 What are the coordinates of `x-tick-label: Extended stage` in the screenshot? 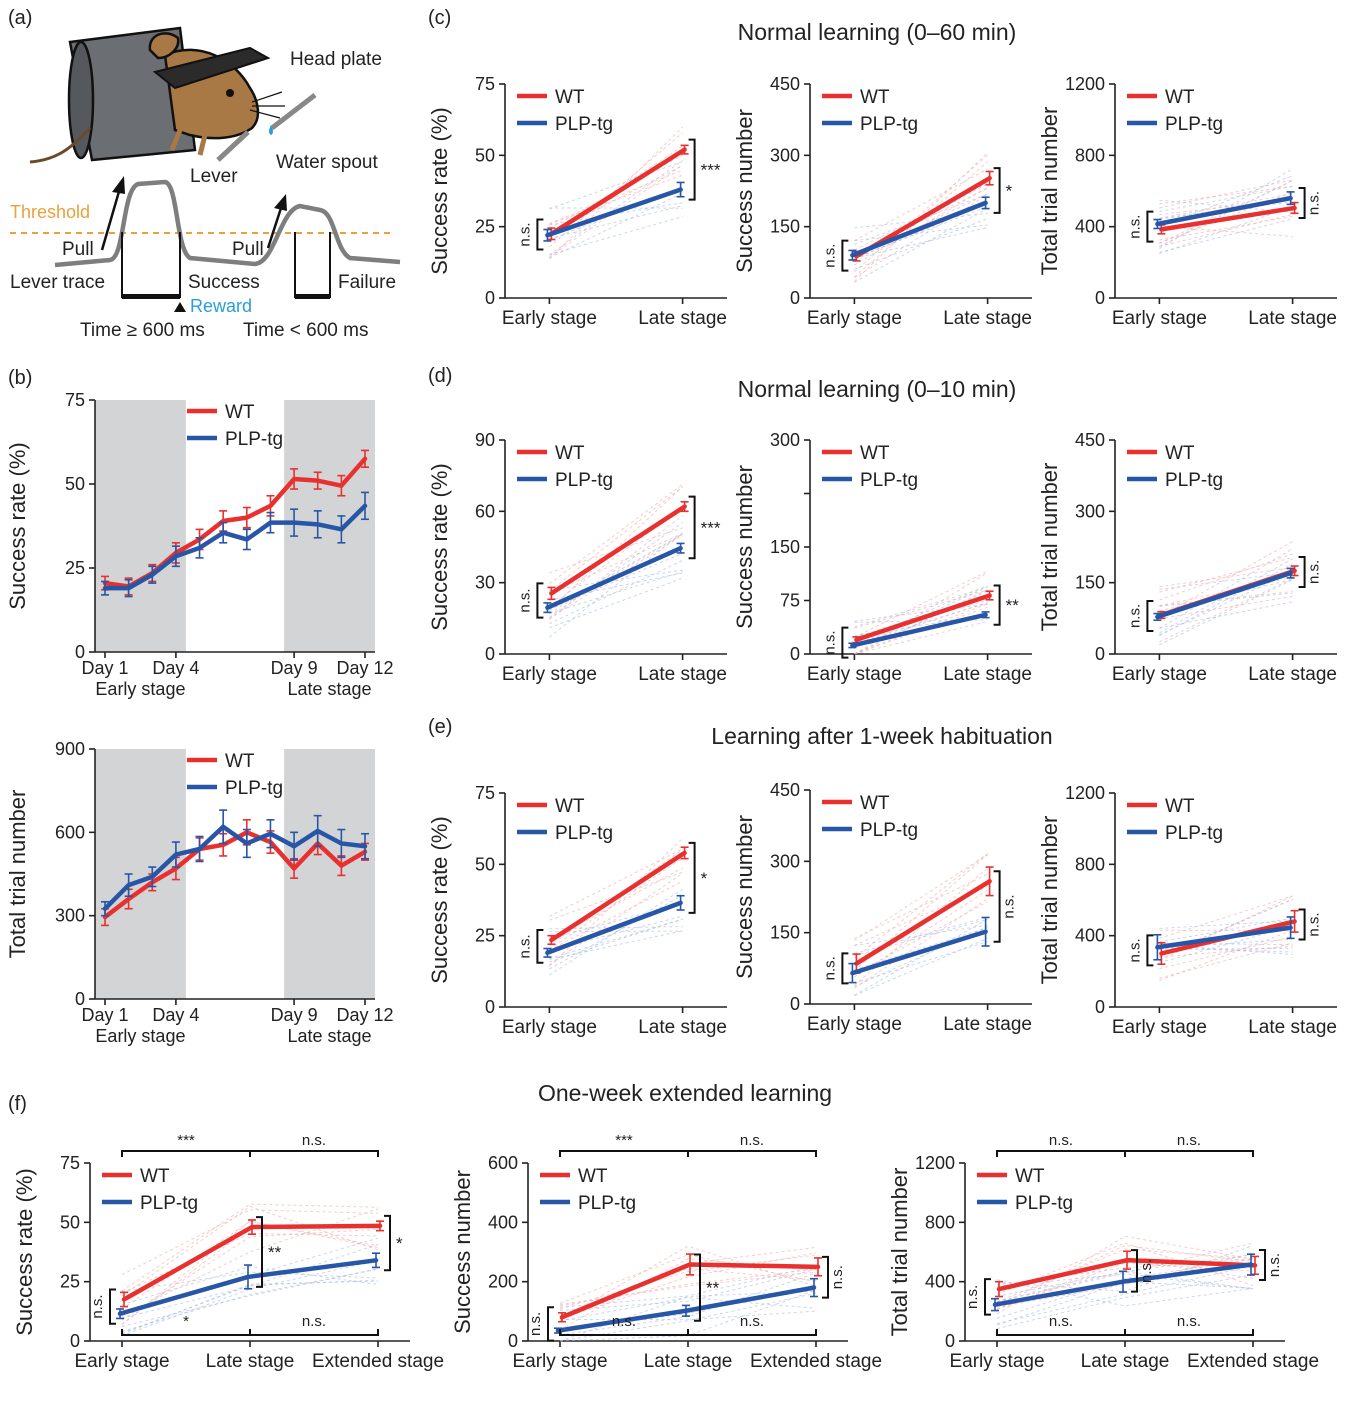 It's located at (1253, 1361).